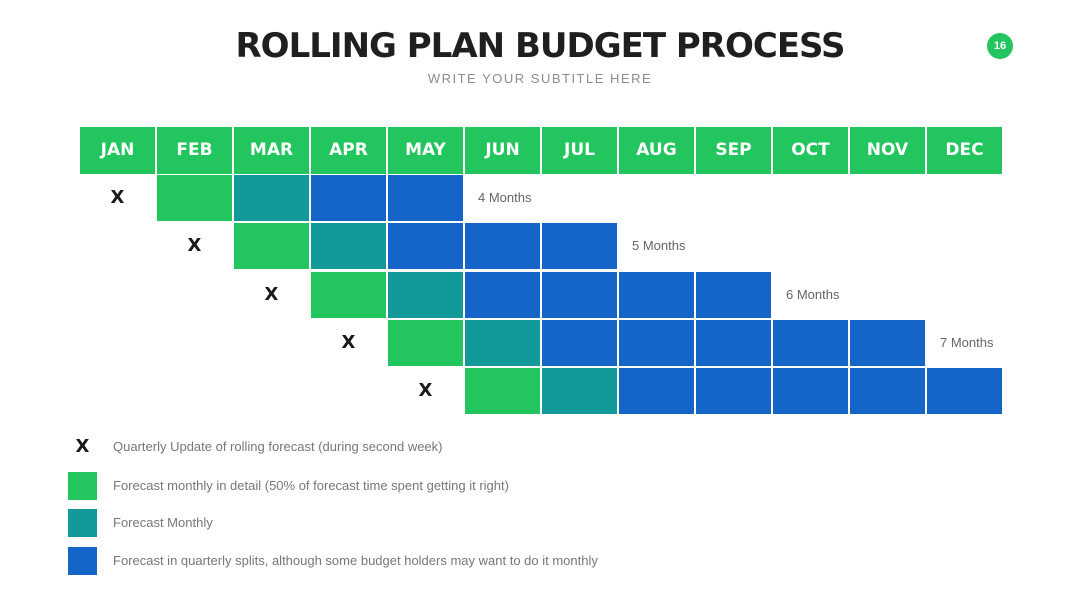 The height and width of the screenshot is (608, 1080). What do you see at coordinates (813, 294) in the screenshot?
I see `row-duration-label: 6 Months` at bounding box center [813, 294].